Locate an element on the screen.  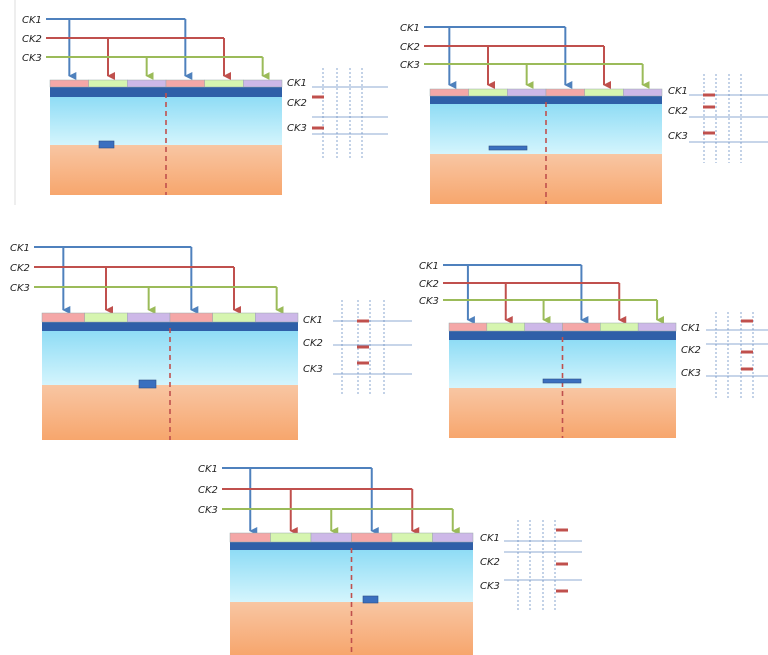
panel-phase-2: CK1 CK2 CK3 CK1 CK2 CK3 is located at coordinates (584, 113).